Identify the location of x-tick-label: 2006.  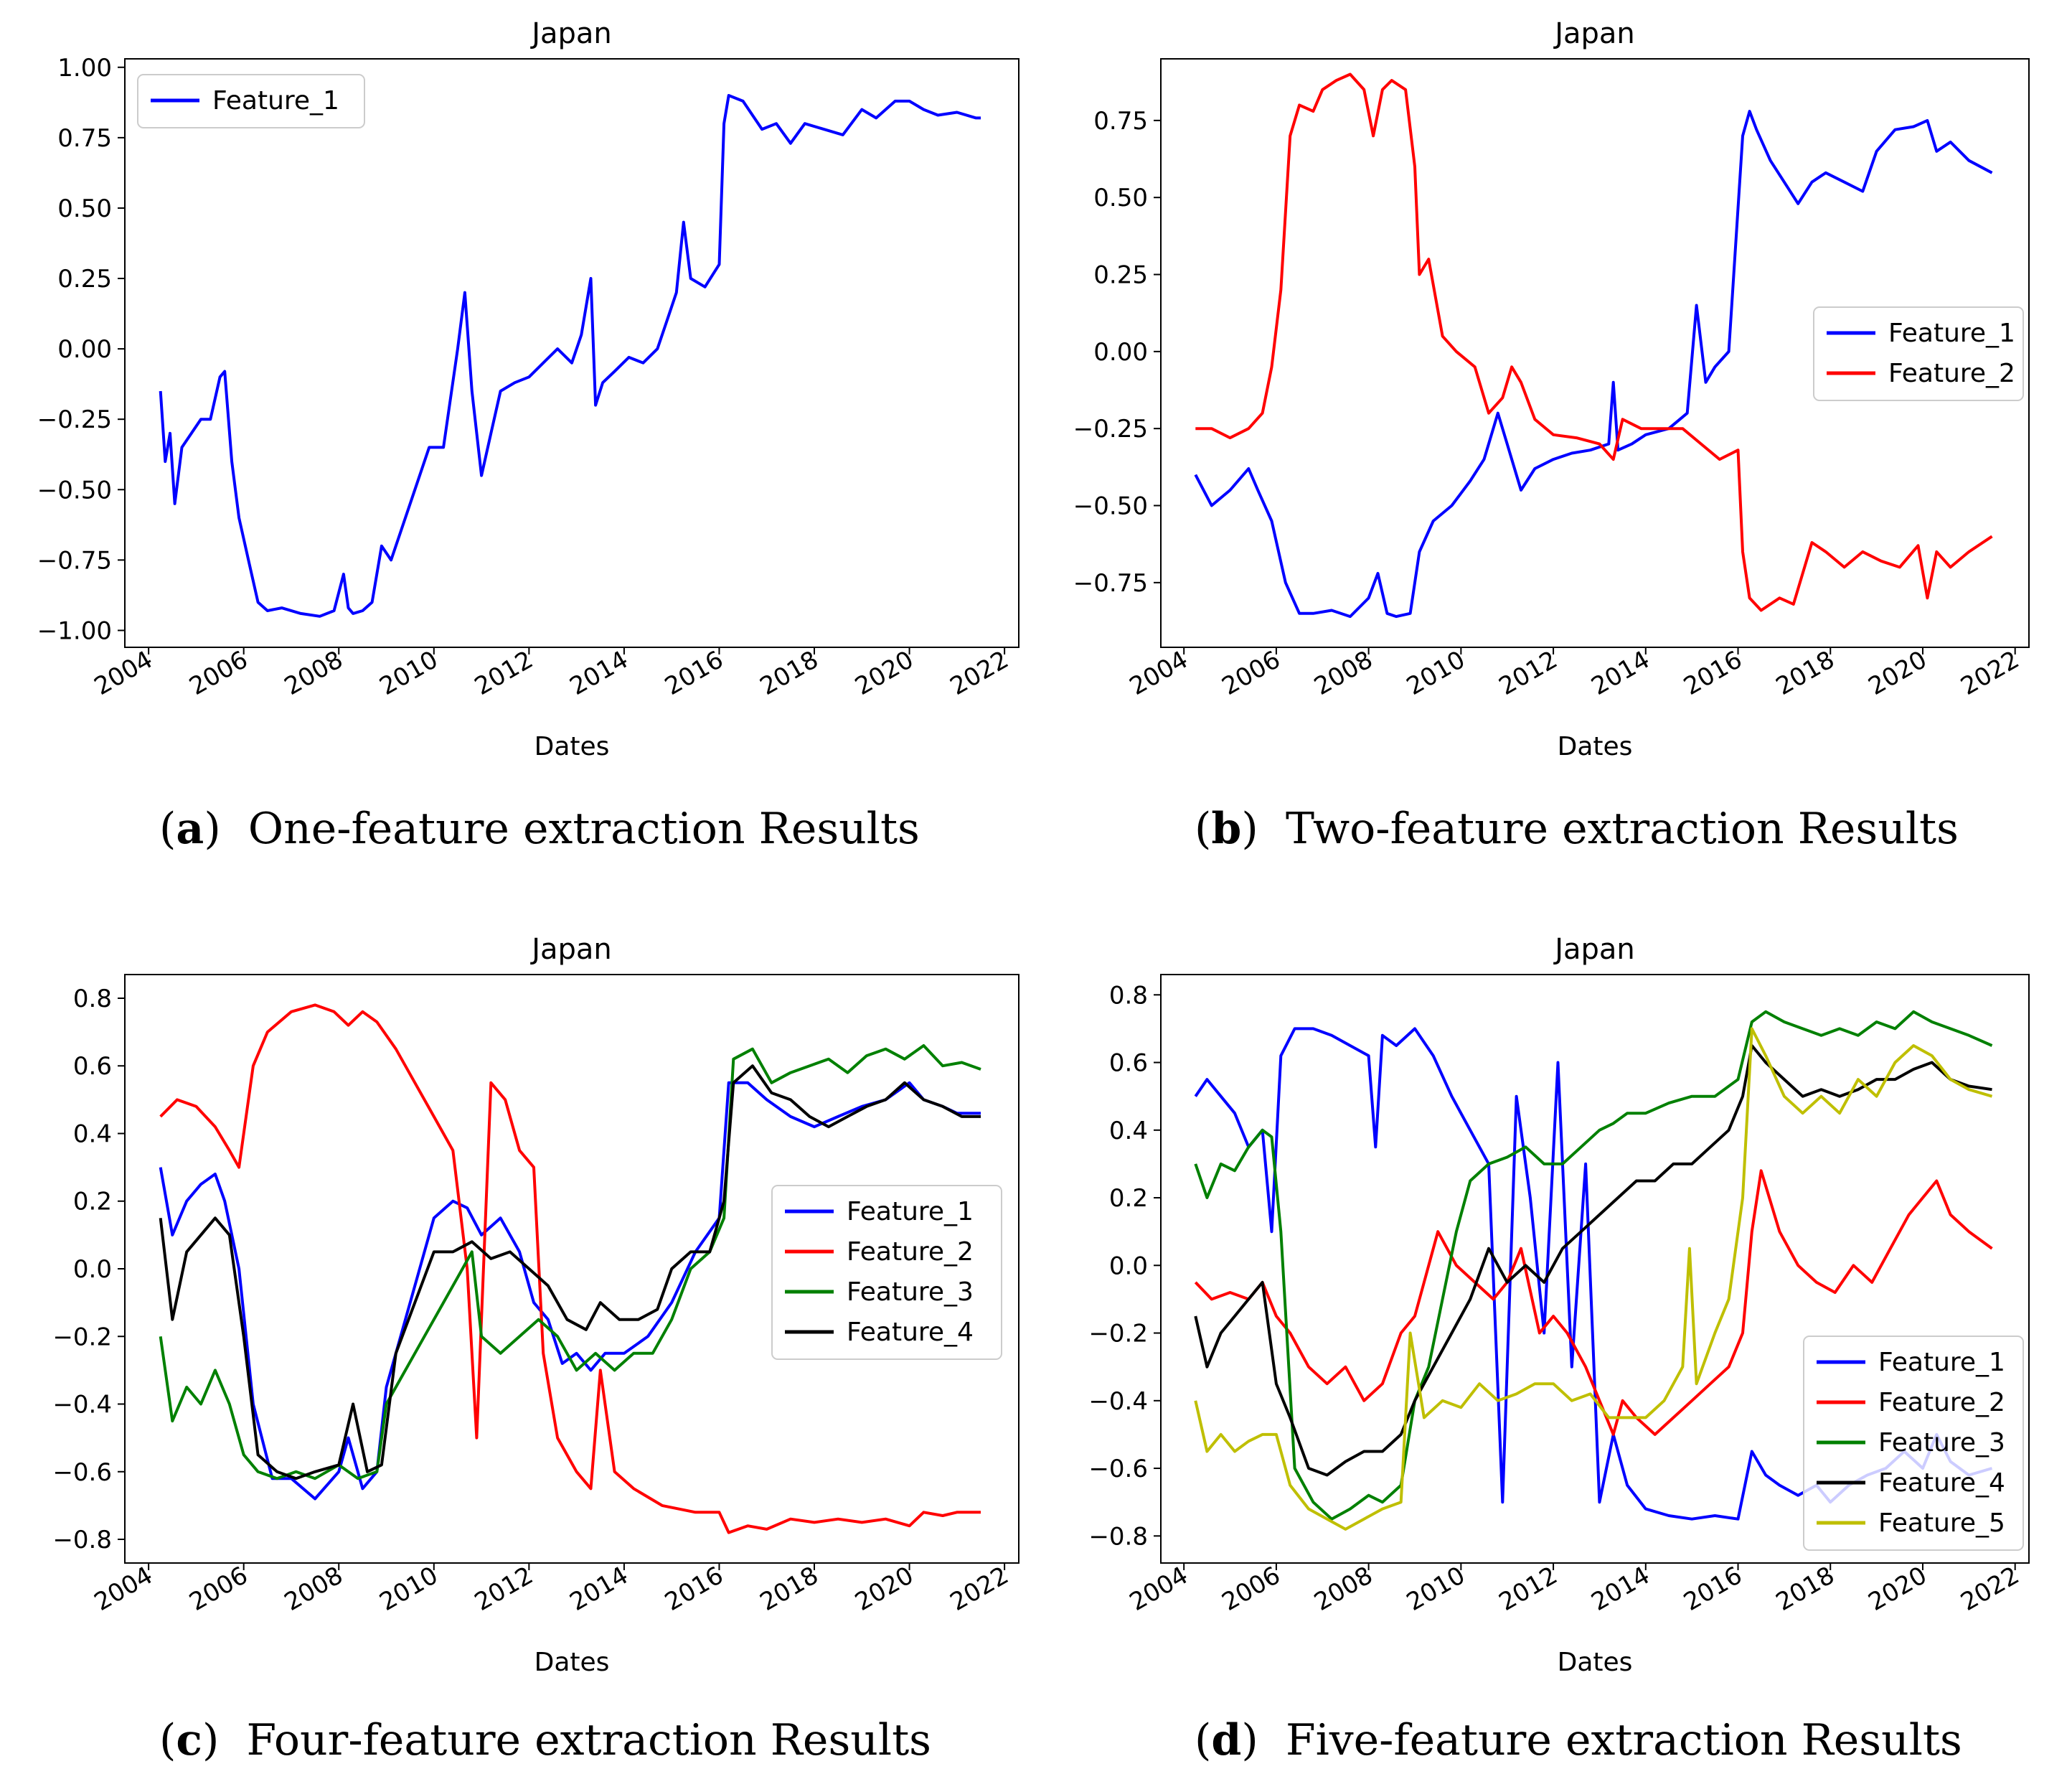
(1251, 1589).